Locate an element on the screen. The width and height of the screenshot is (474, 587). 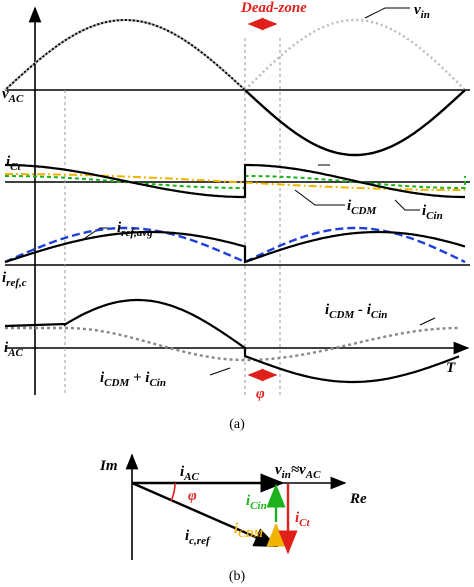
label: iref,avg is located at coordinates (135, 229).